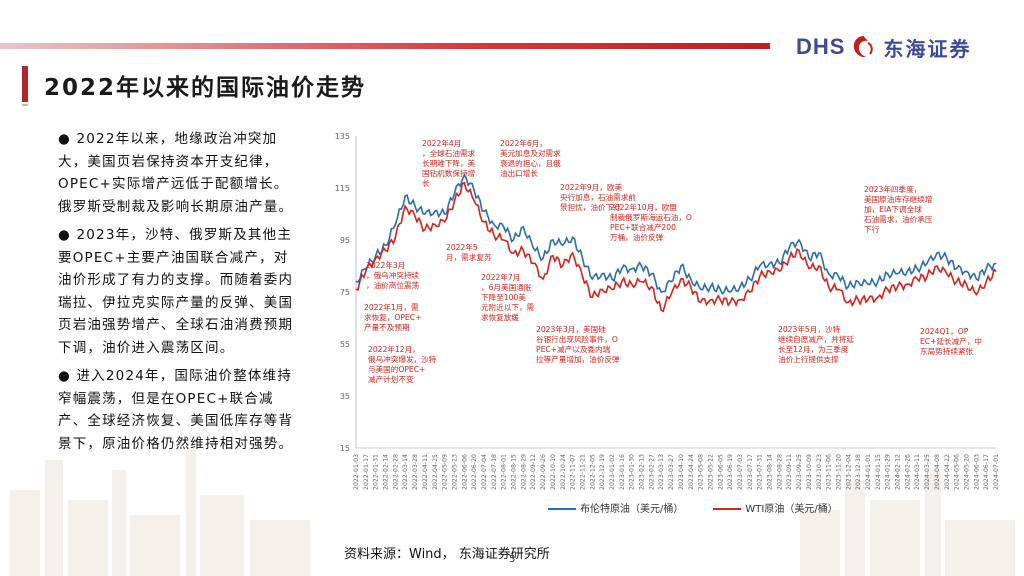 The width and height of the screenshot is (1024, 576). I want to click on x-tick-label: 2023-11-20, so click(838, 472).